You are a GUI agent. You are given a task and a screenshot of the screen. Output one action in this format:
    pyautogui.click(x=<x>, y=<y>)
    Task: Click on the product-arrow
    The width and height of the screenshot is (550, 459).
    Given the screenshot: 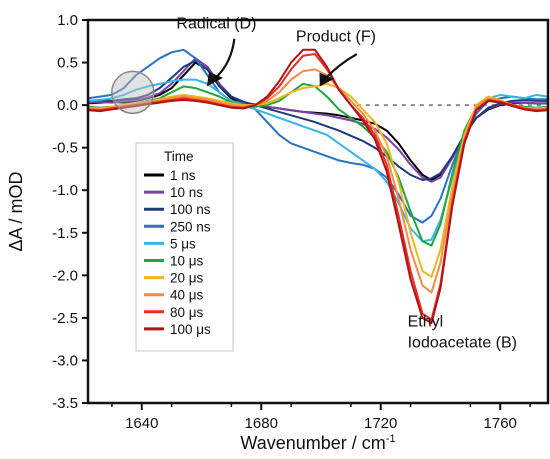 What is the action you would take?
    pyautogui.click(x=342, y=65)
    